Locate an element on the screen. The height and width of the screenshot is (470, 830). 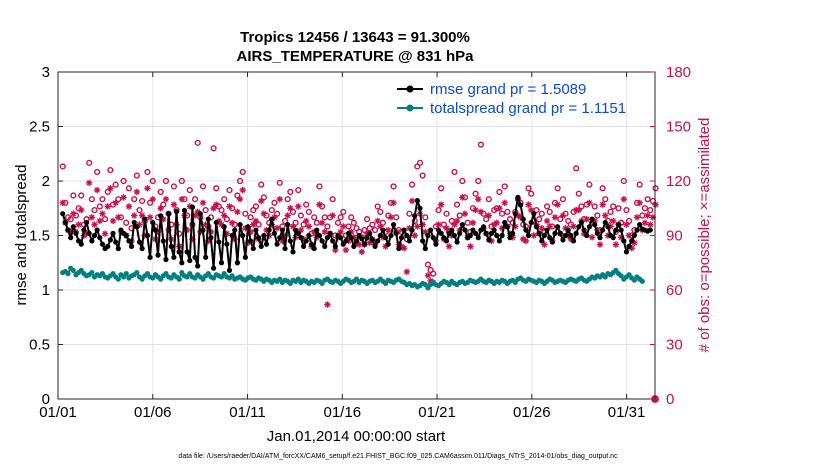
y-tick-label: 3 is located at coordinates (46, 72).